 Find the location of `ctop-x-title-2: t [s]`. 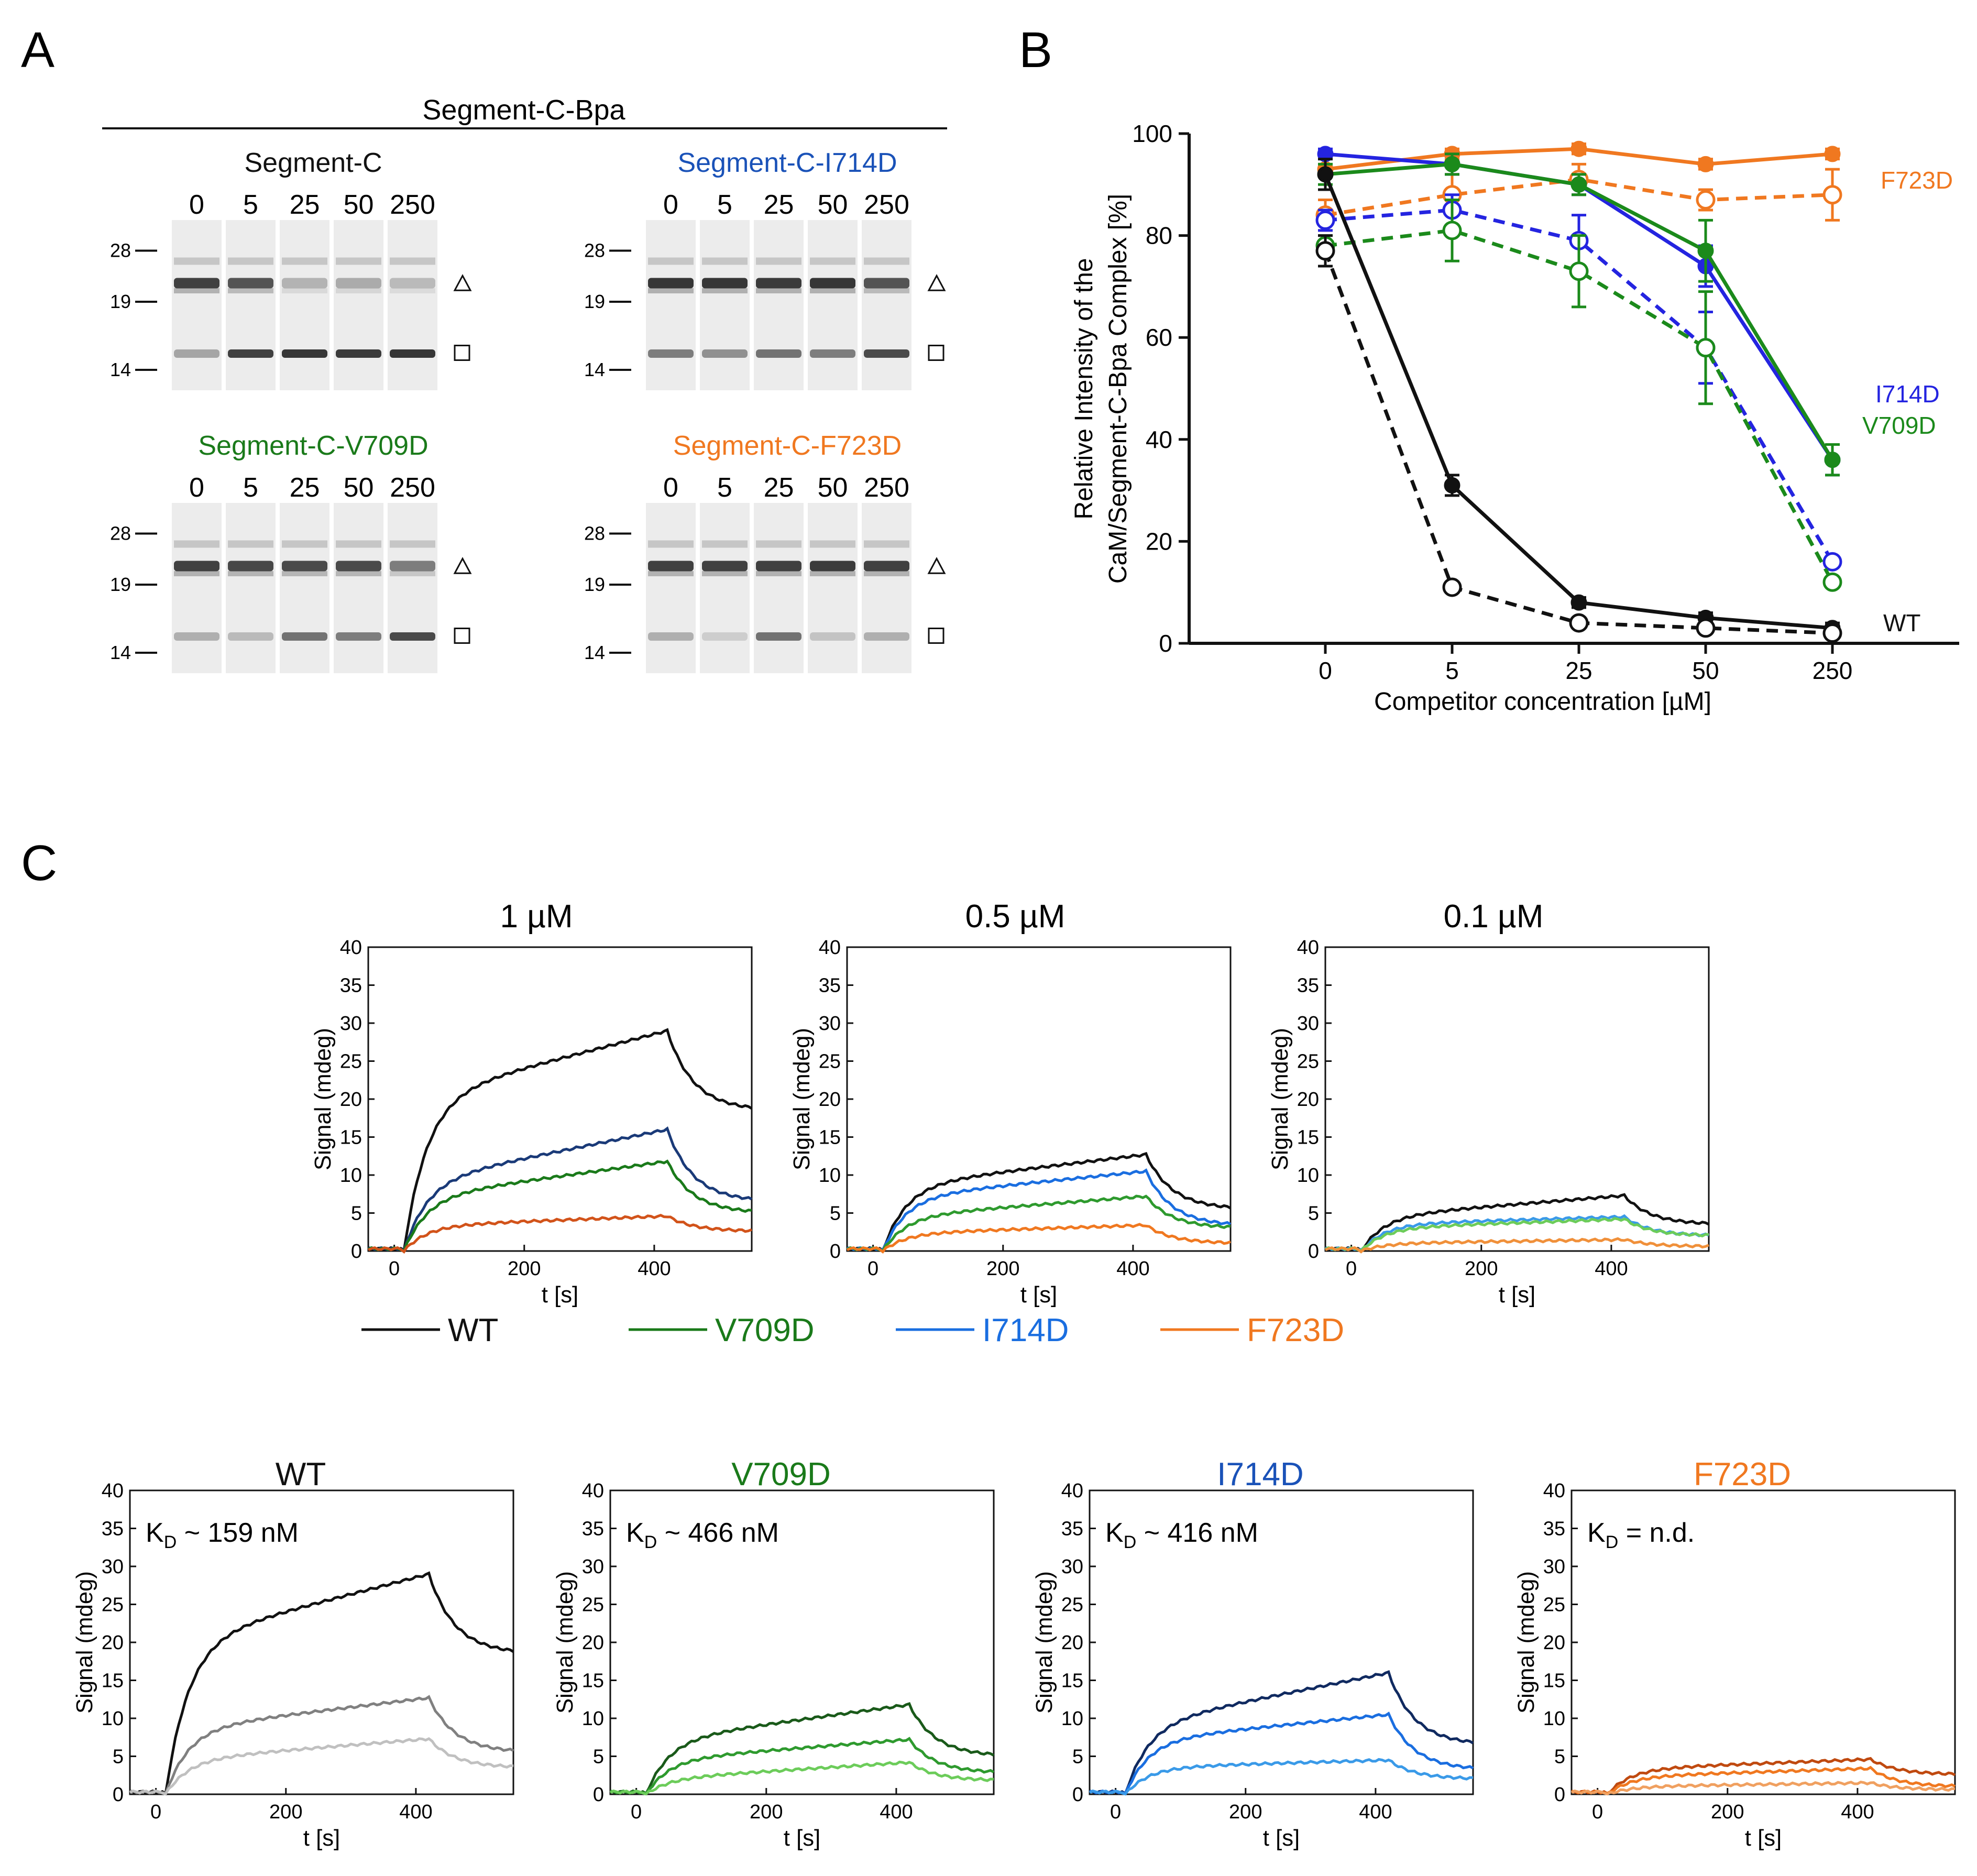

ctop-x-title-2: t [s] is located at coordinates (1517, 1295).